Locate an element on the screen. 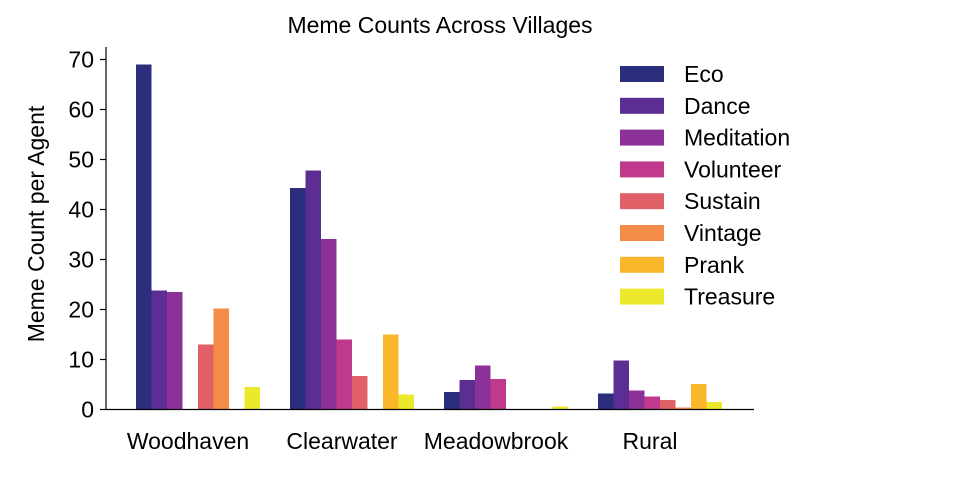 This screenshot has width=964, height=482. y-tick-label: 60 is located at coordinates (81, 110).